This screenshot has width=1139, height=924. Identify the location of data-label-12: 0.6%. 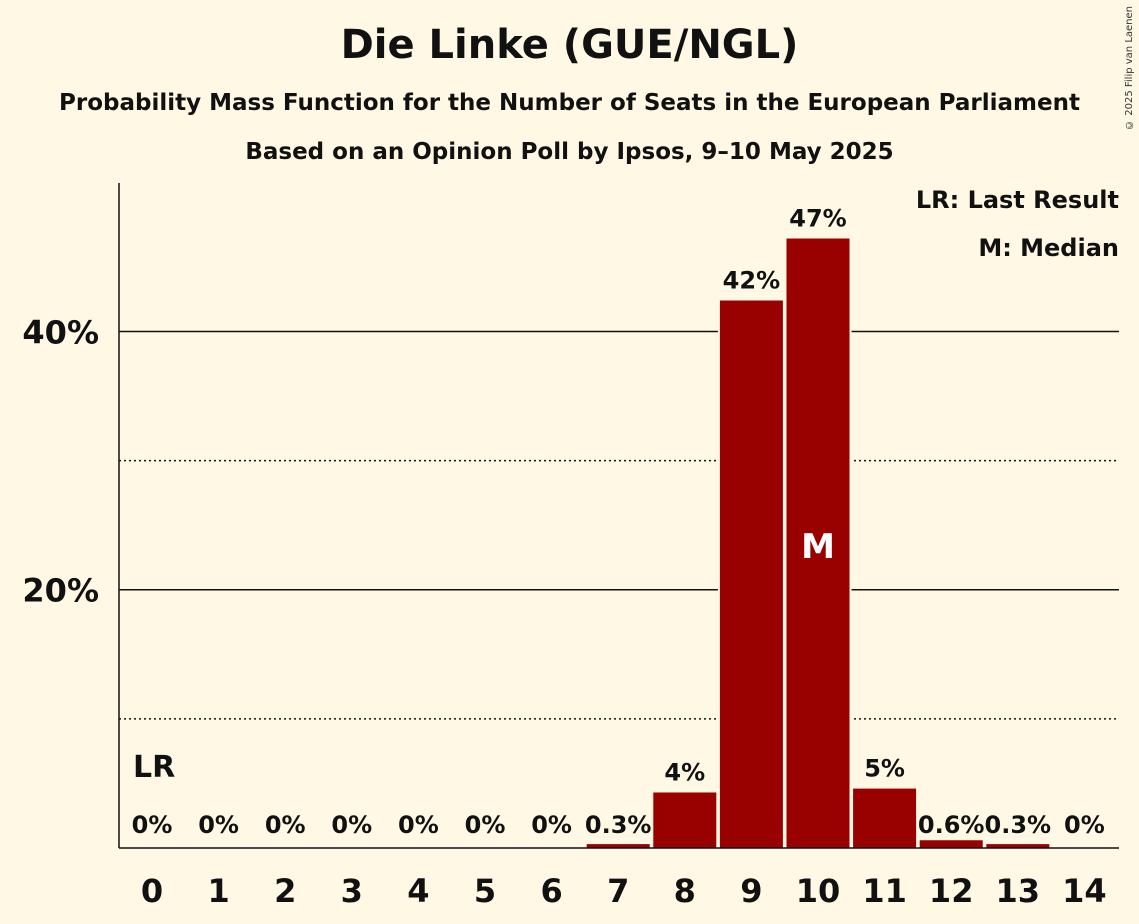
(951, 825).